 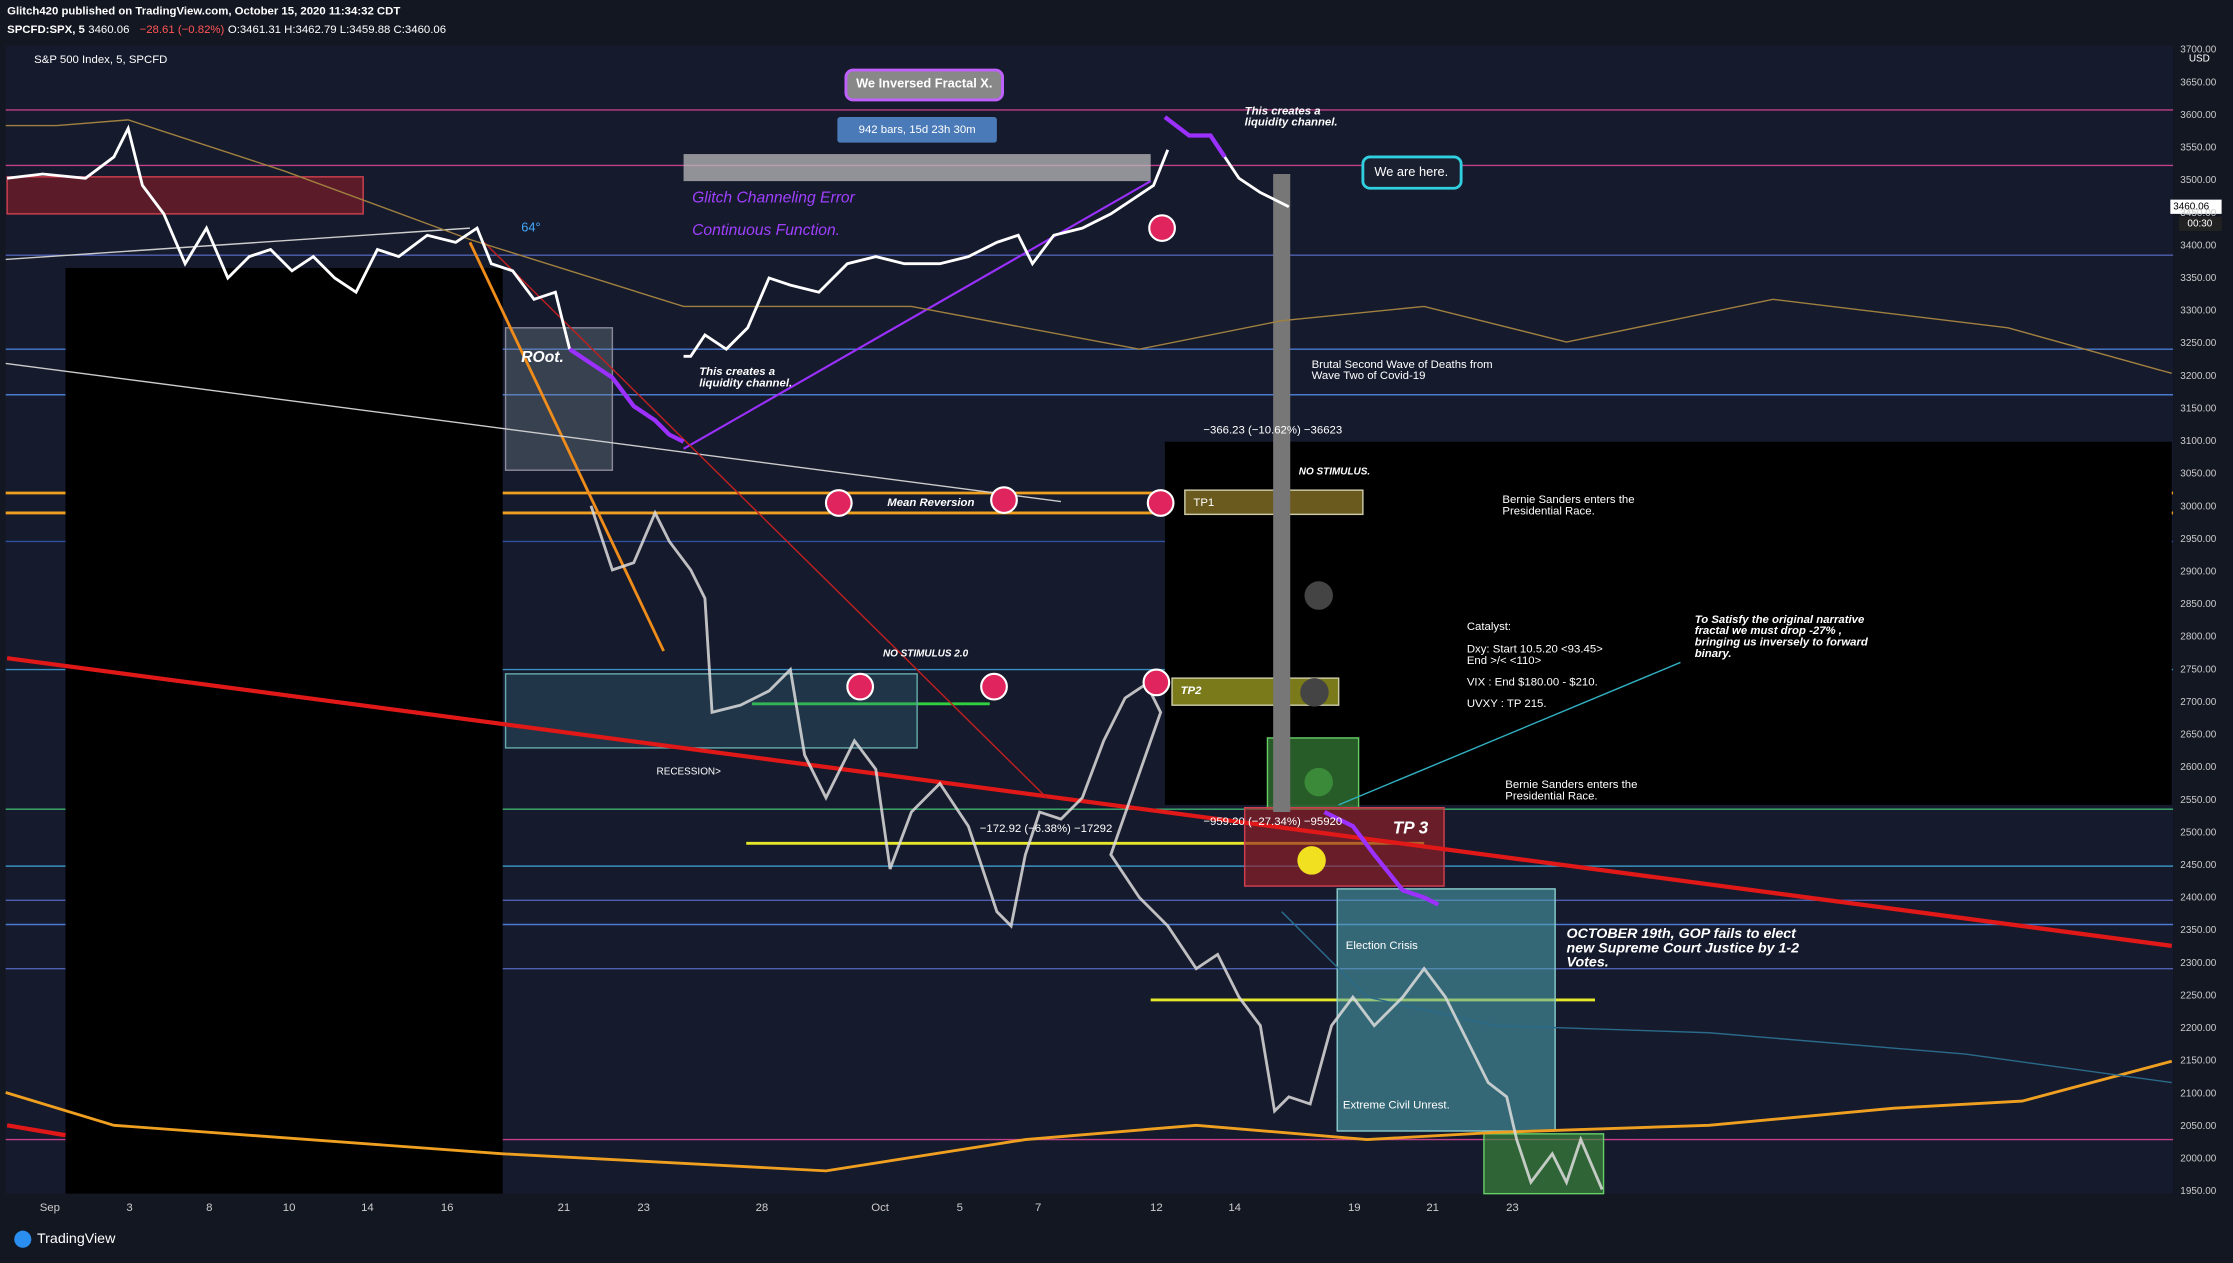 What do you see at coordinates (2198, 930) in the screenshot?
I see `price-label: 2350.00` at bounding box center [2198, 930].